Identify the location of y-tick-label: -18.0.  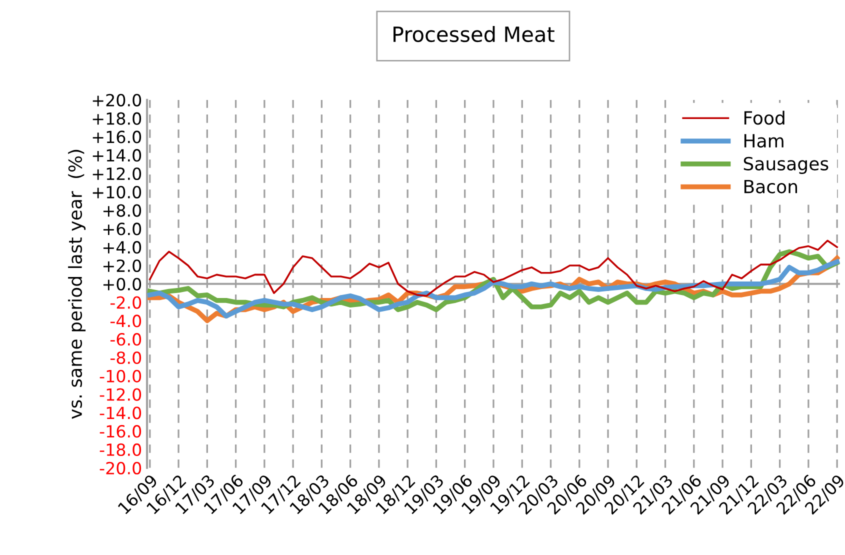
(121, 449).